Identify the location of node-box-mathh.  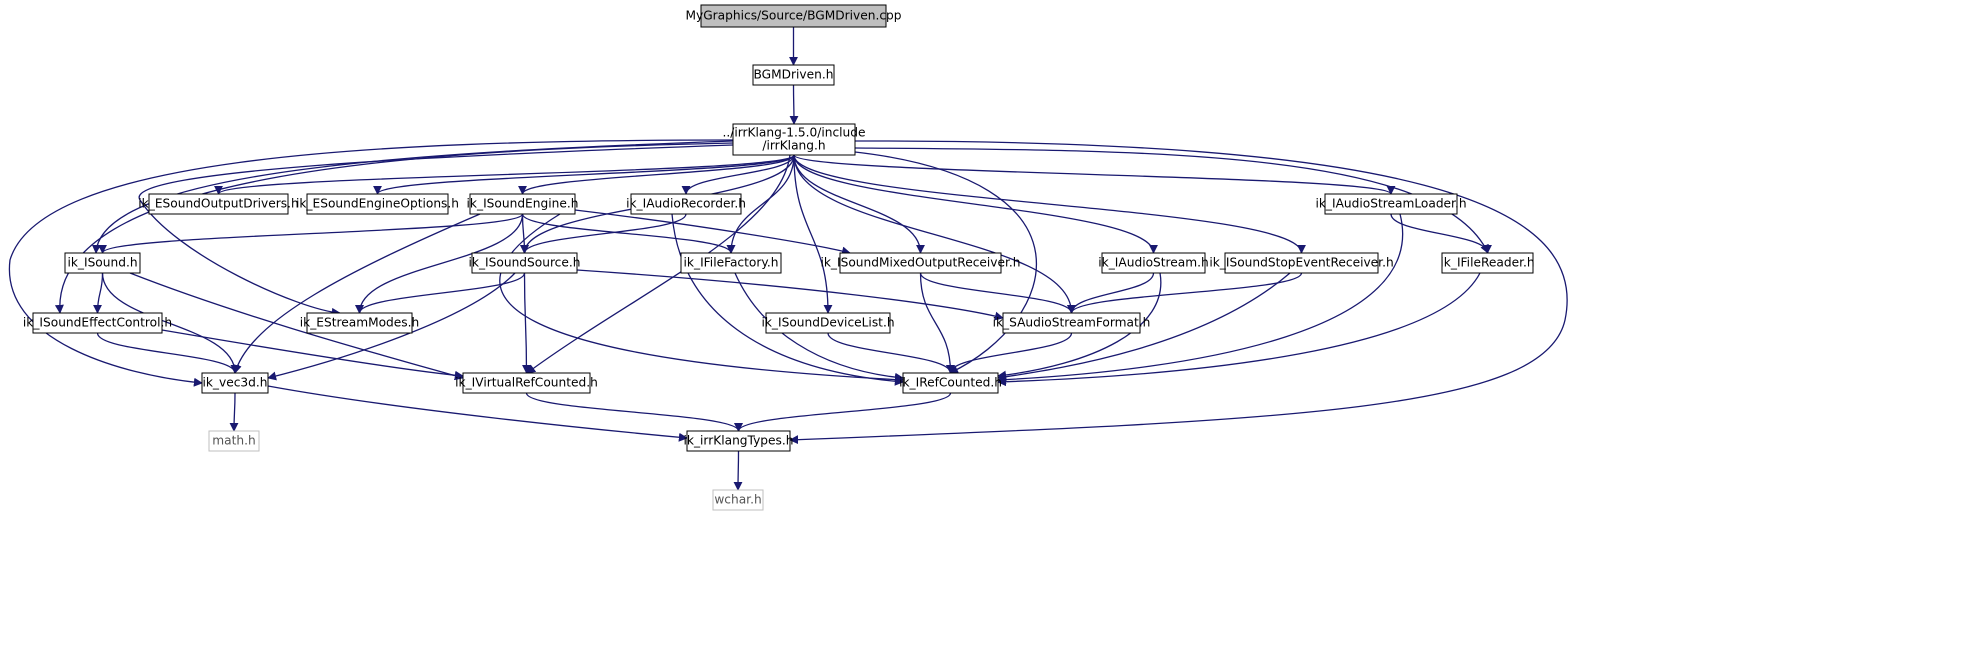
(234, 441).